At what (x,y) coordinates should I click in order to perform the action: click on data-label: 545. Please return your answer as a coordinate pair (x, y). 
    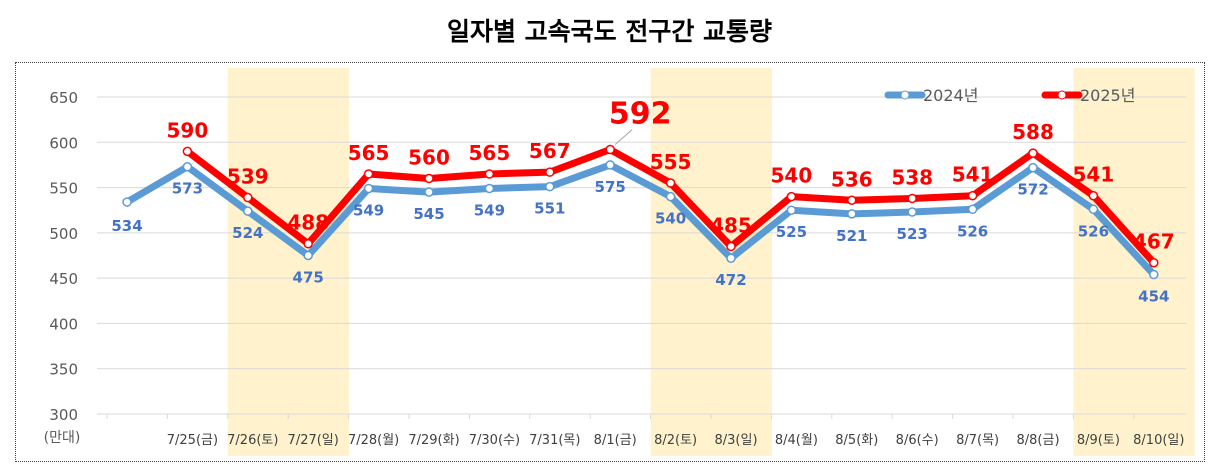
    Looking at the image, I should click on (428, 214).